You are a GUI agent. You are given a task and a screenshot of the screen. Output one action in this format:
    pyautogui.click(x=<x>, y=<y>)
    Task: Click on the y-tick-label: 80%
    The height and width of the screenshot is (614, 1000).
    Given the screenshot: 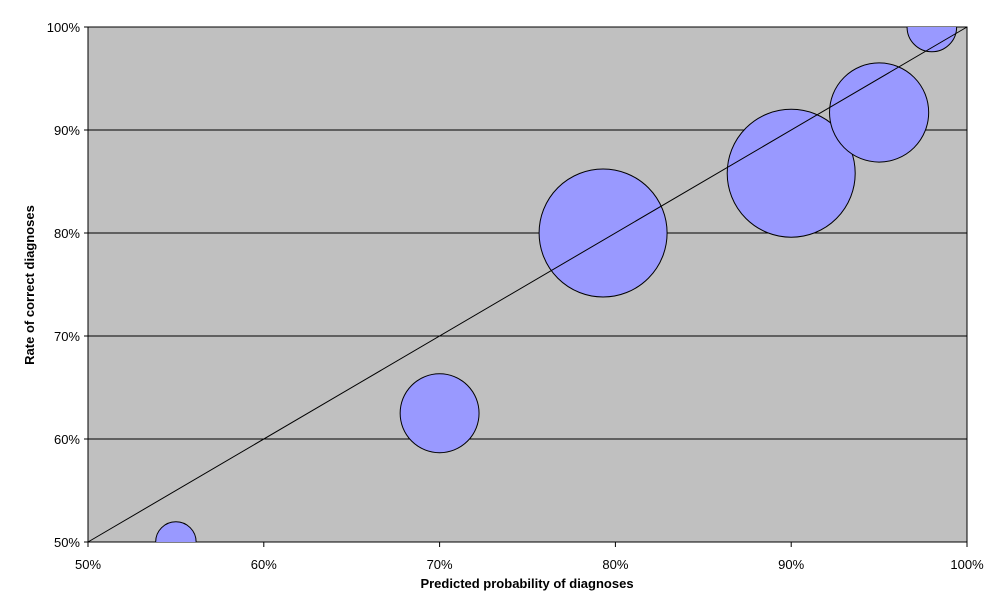 What is the action you would take?
    pyautogui.click(x=67, y=233)
    